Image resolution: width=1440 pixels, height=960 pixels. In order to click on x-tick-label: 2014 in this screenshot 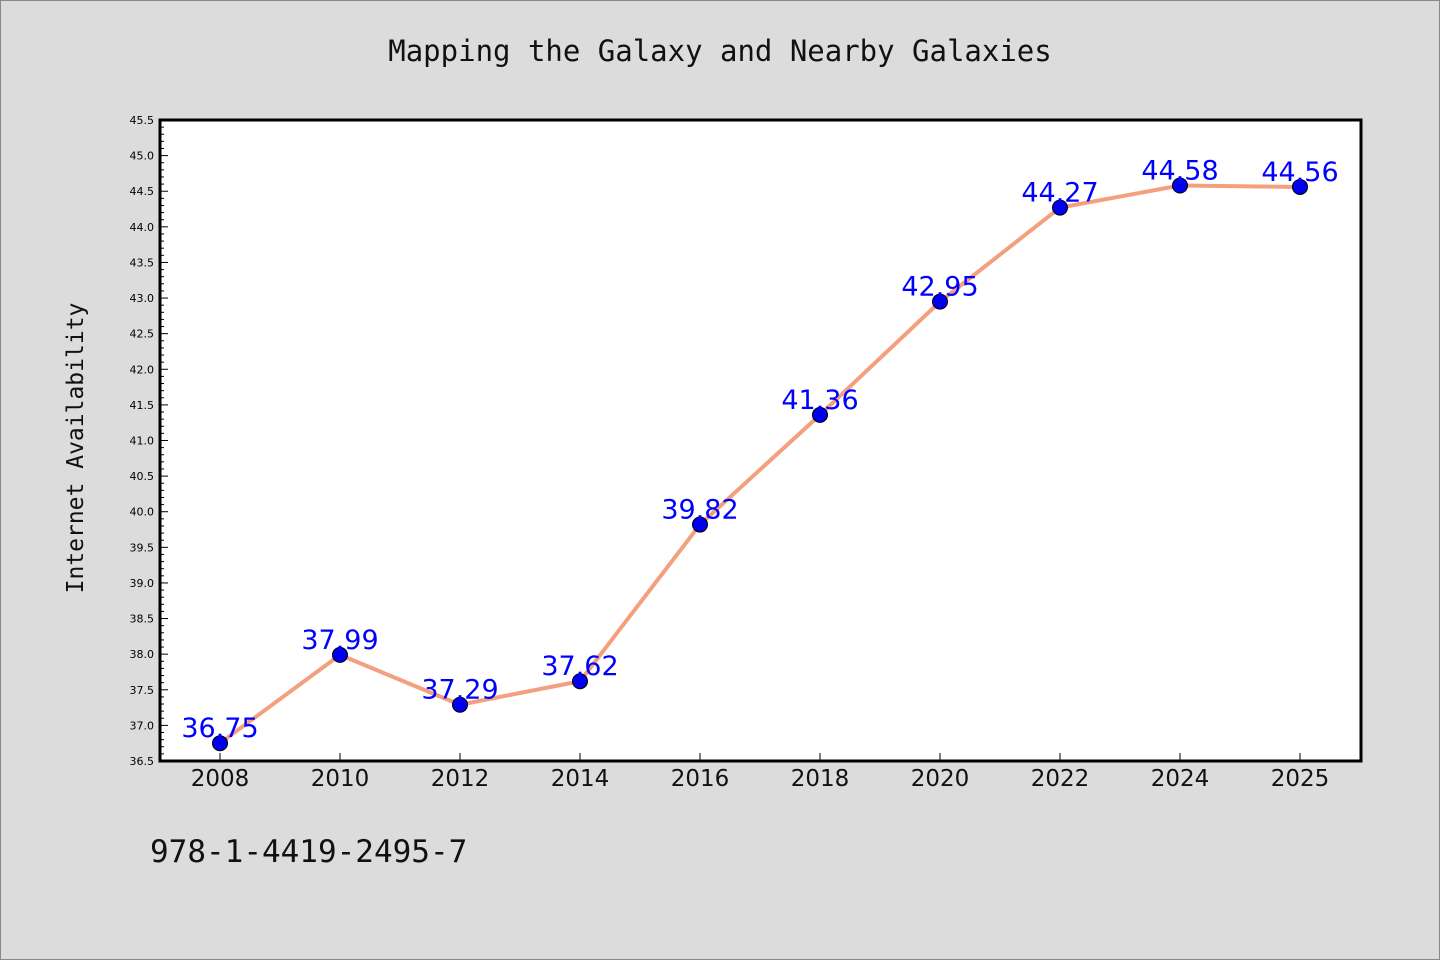, I will do `click(580, 779)`.